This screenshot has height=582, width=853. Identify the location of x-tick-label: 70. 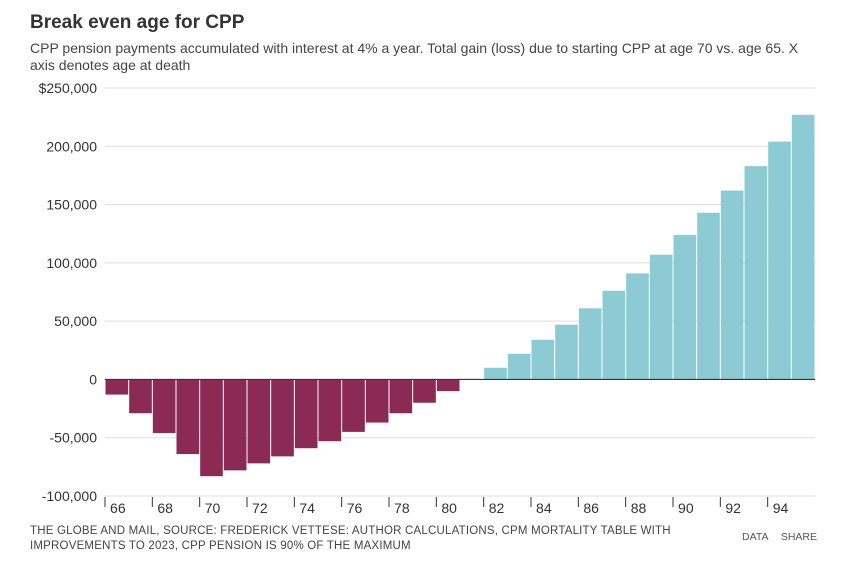
(213, 508).